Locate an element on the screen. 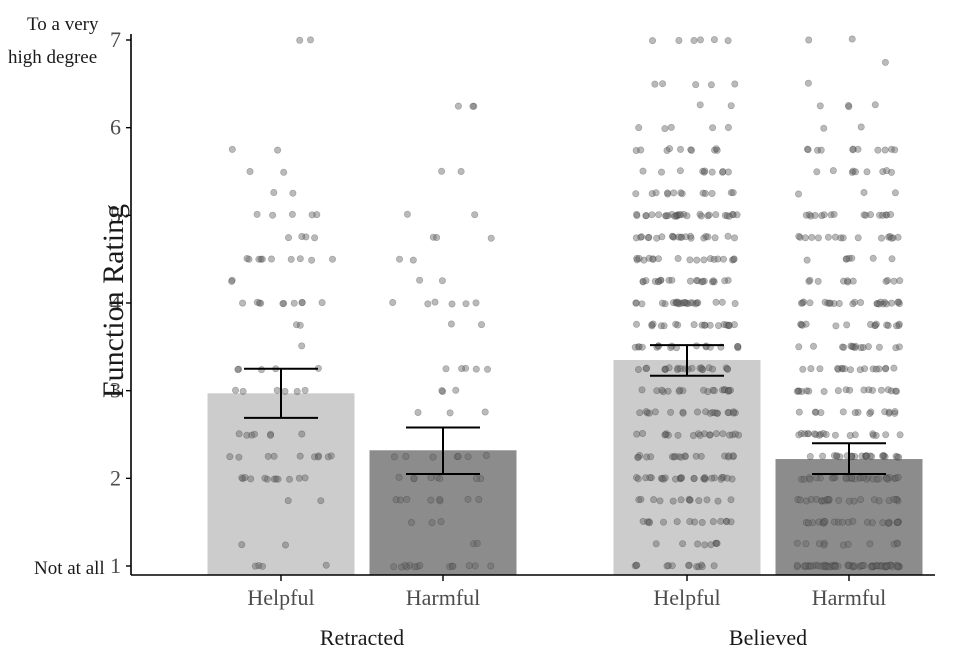 Image resolution: width=959 pixels, height=651 pixels. y-axis-title: Function Rating is located at coordinates (113, 301).